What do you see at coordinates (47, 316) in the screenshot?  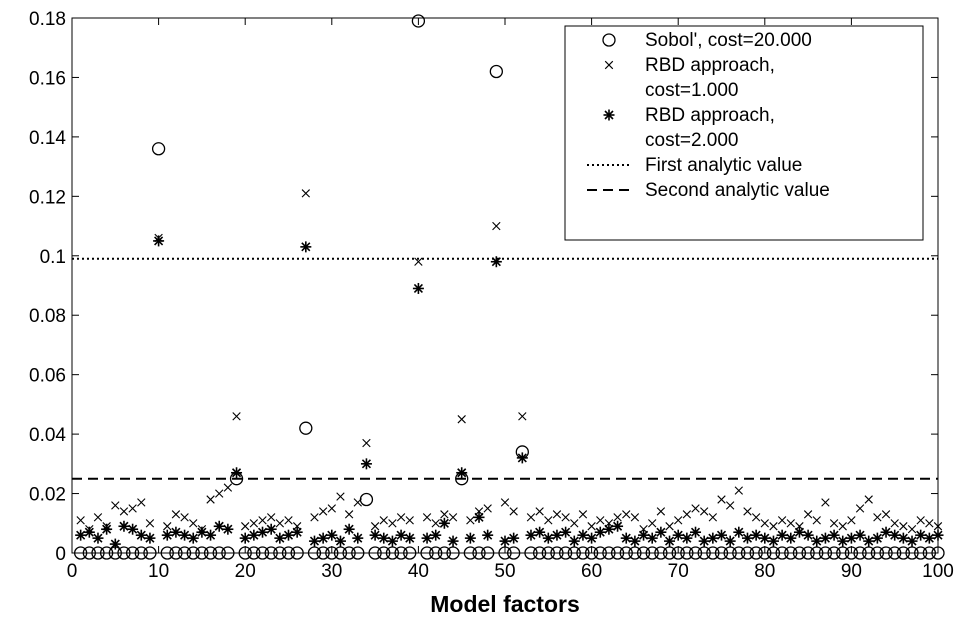 I see `y-tick-label: 0.08` at bounding box center [47, 316].